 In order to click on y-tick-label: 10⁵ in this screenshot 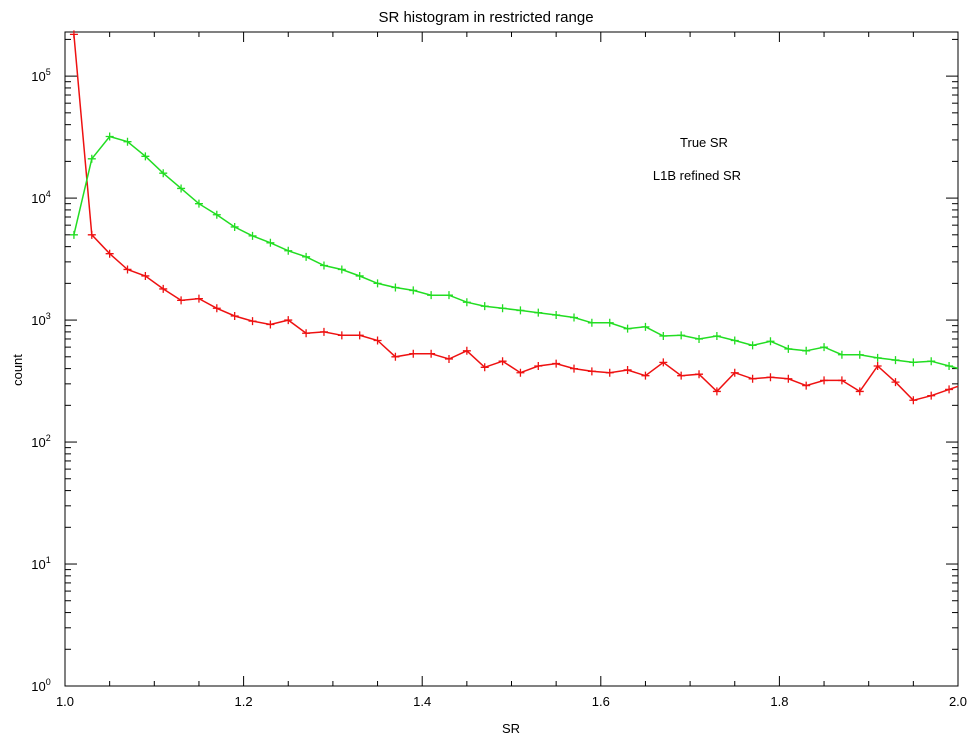, I will do `click(40, 75)`.